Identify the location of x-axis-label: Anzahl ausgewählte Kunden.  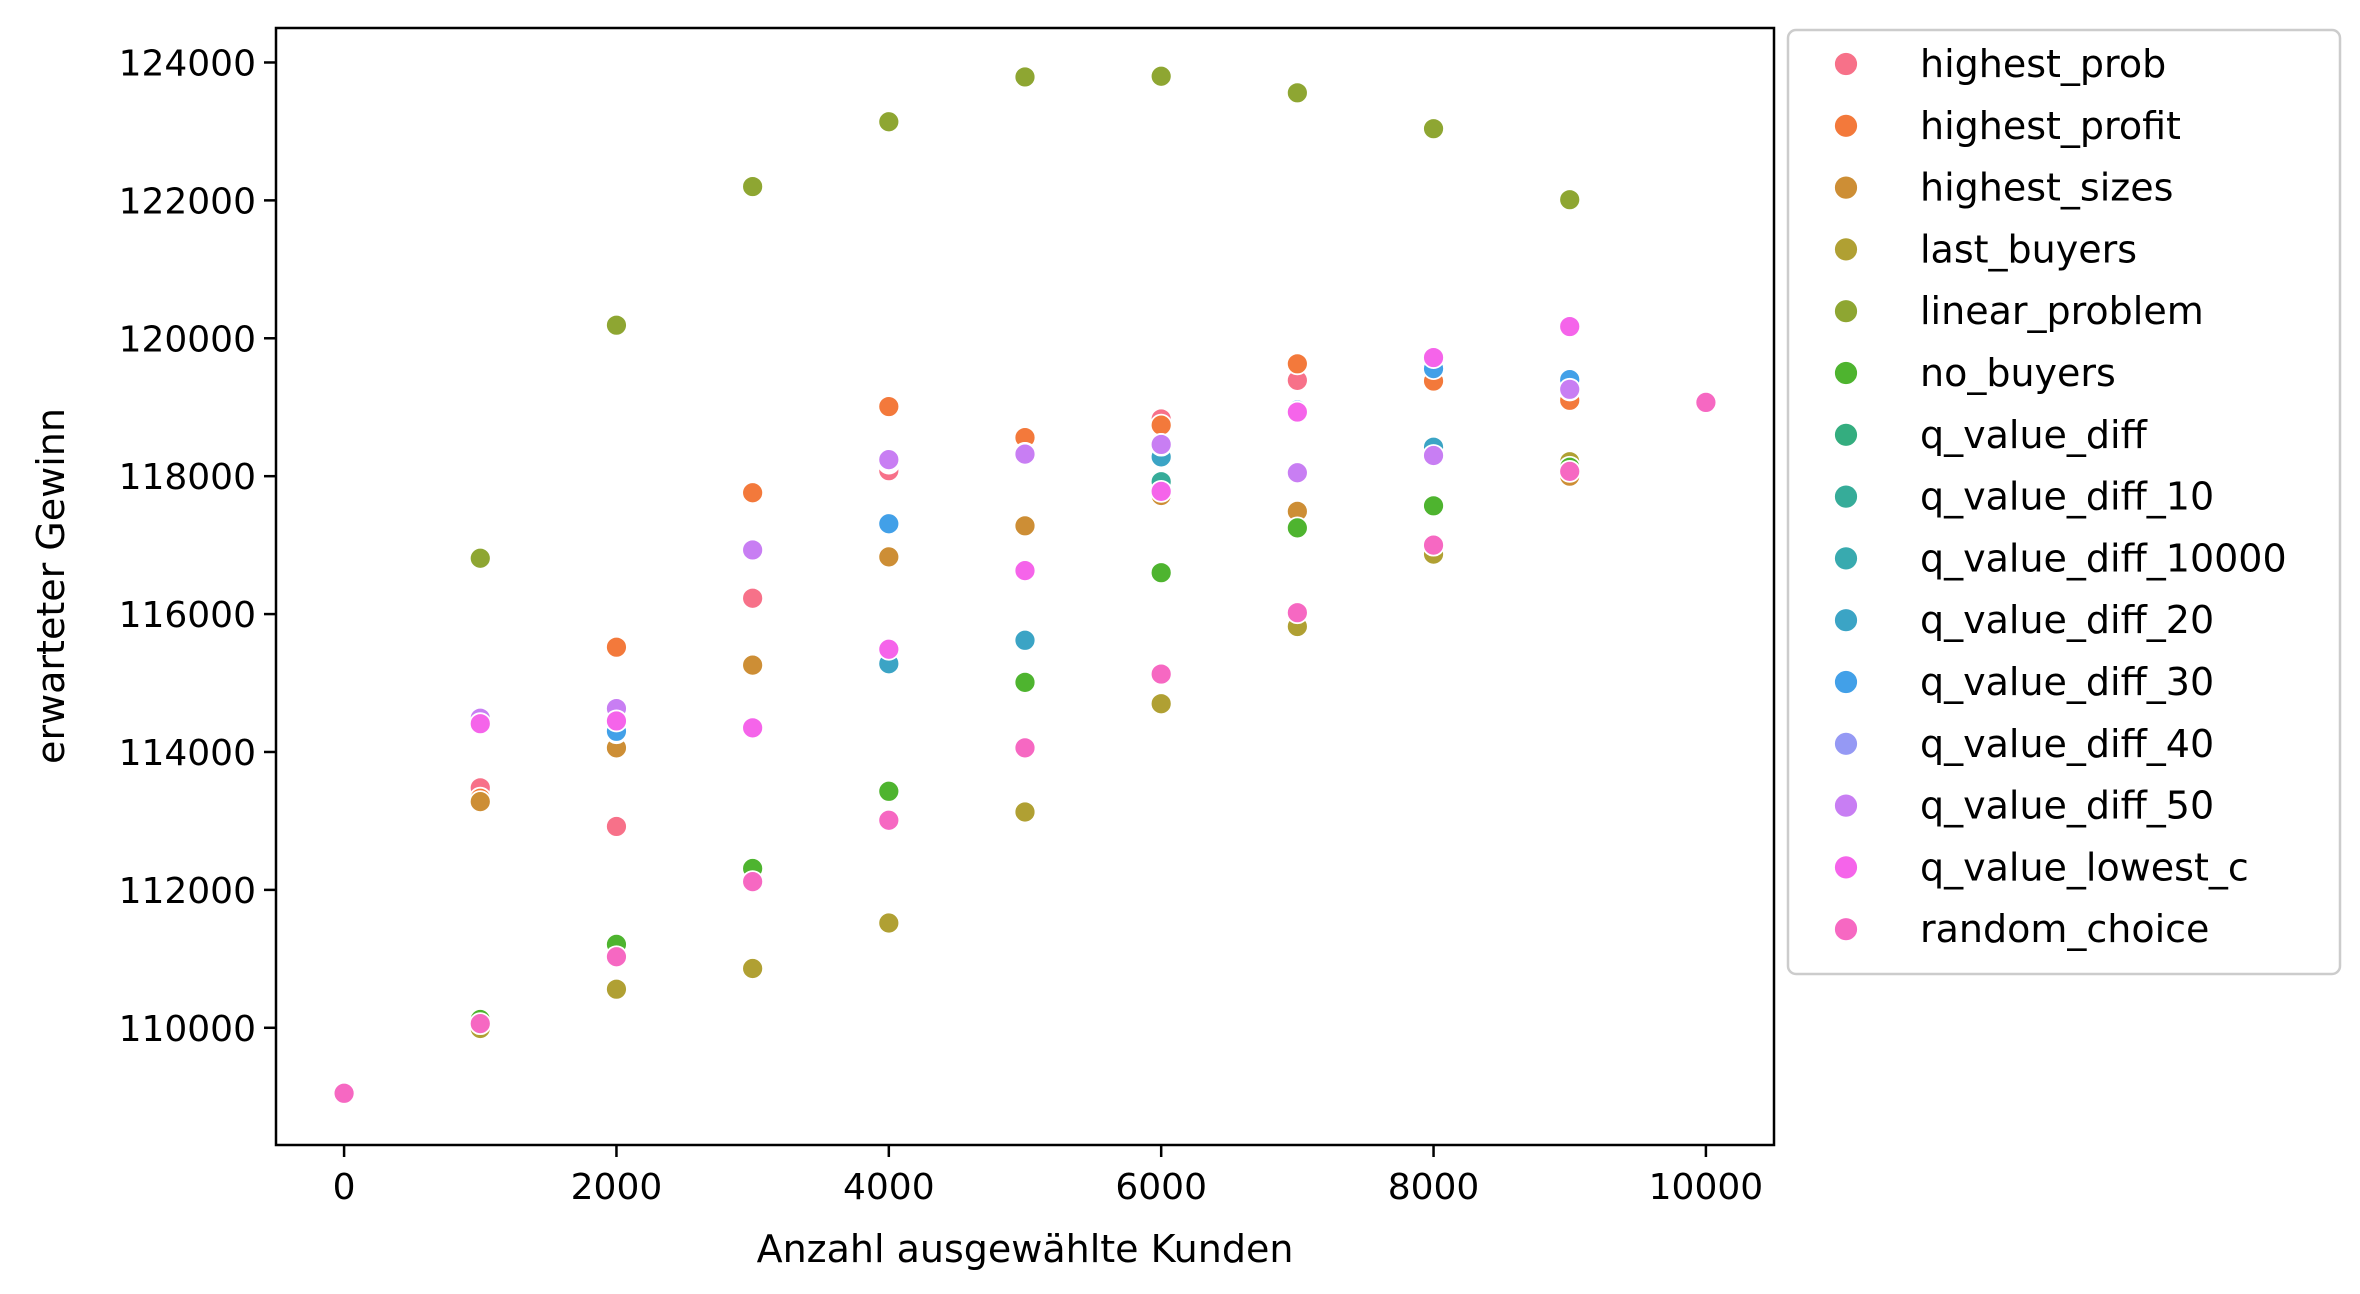
(1025, 1249).